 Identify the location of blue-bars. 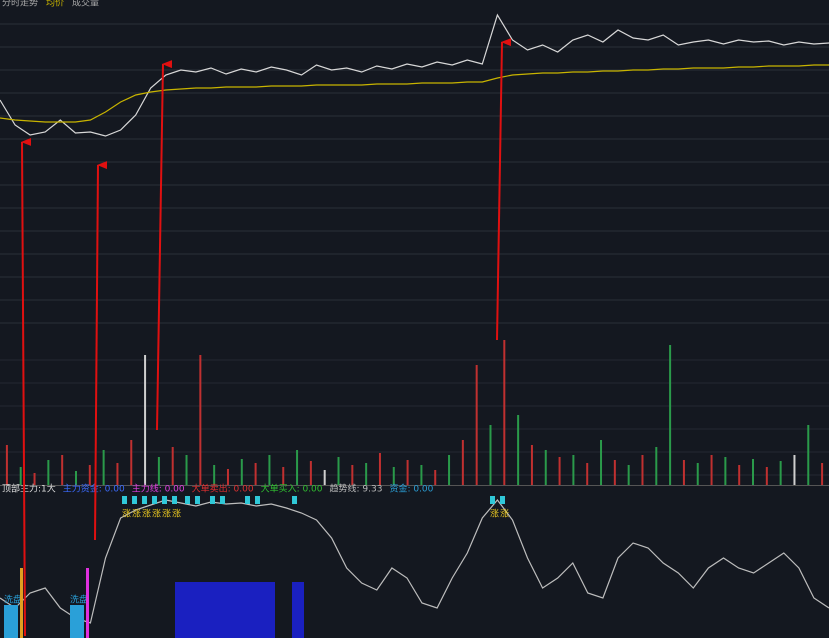
(239, 610).